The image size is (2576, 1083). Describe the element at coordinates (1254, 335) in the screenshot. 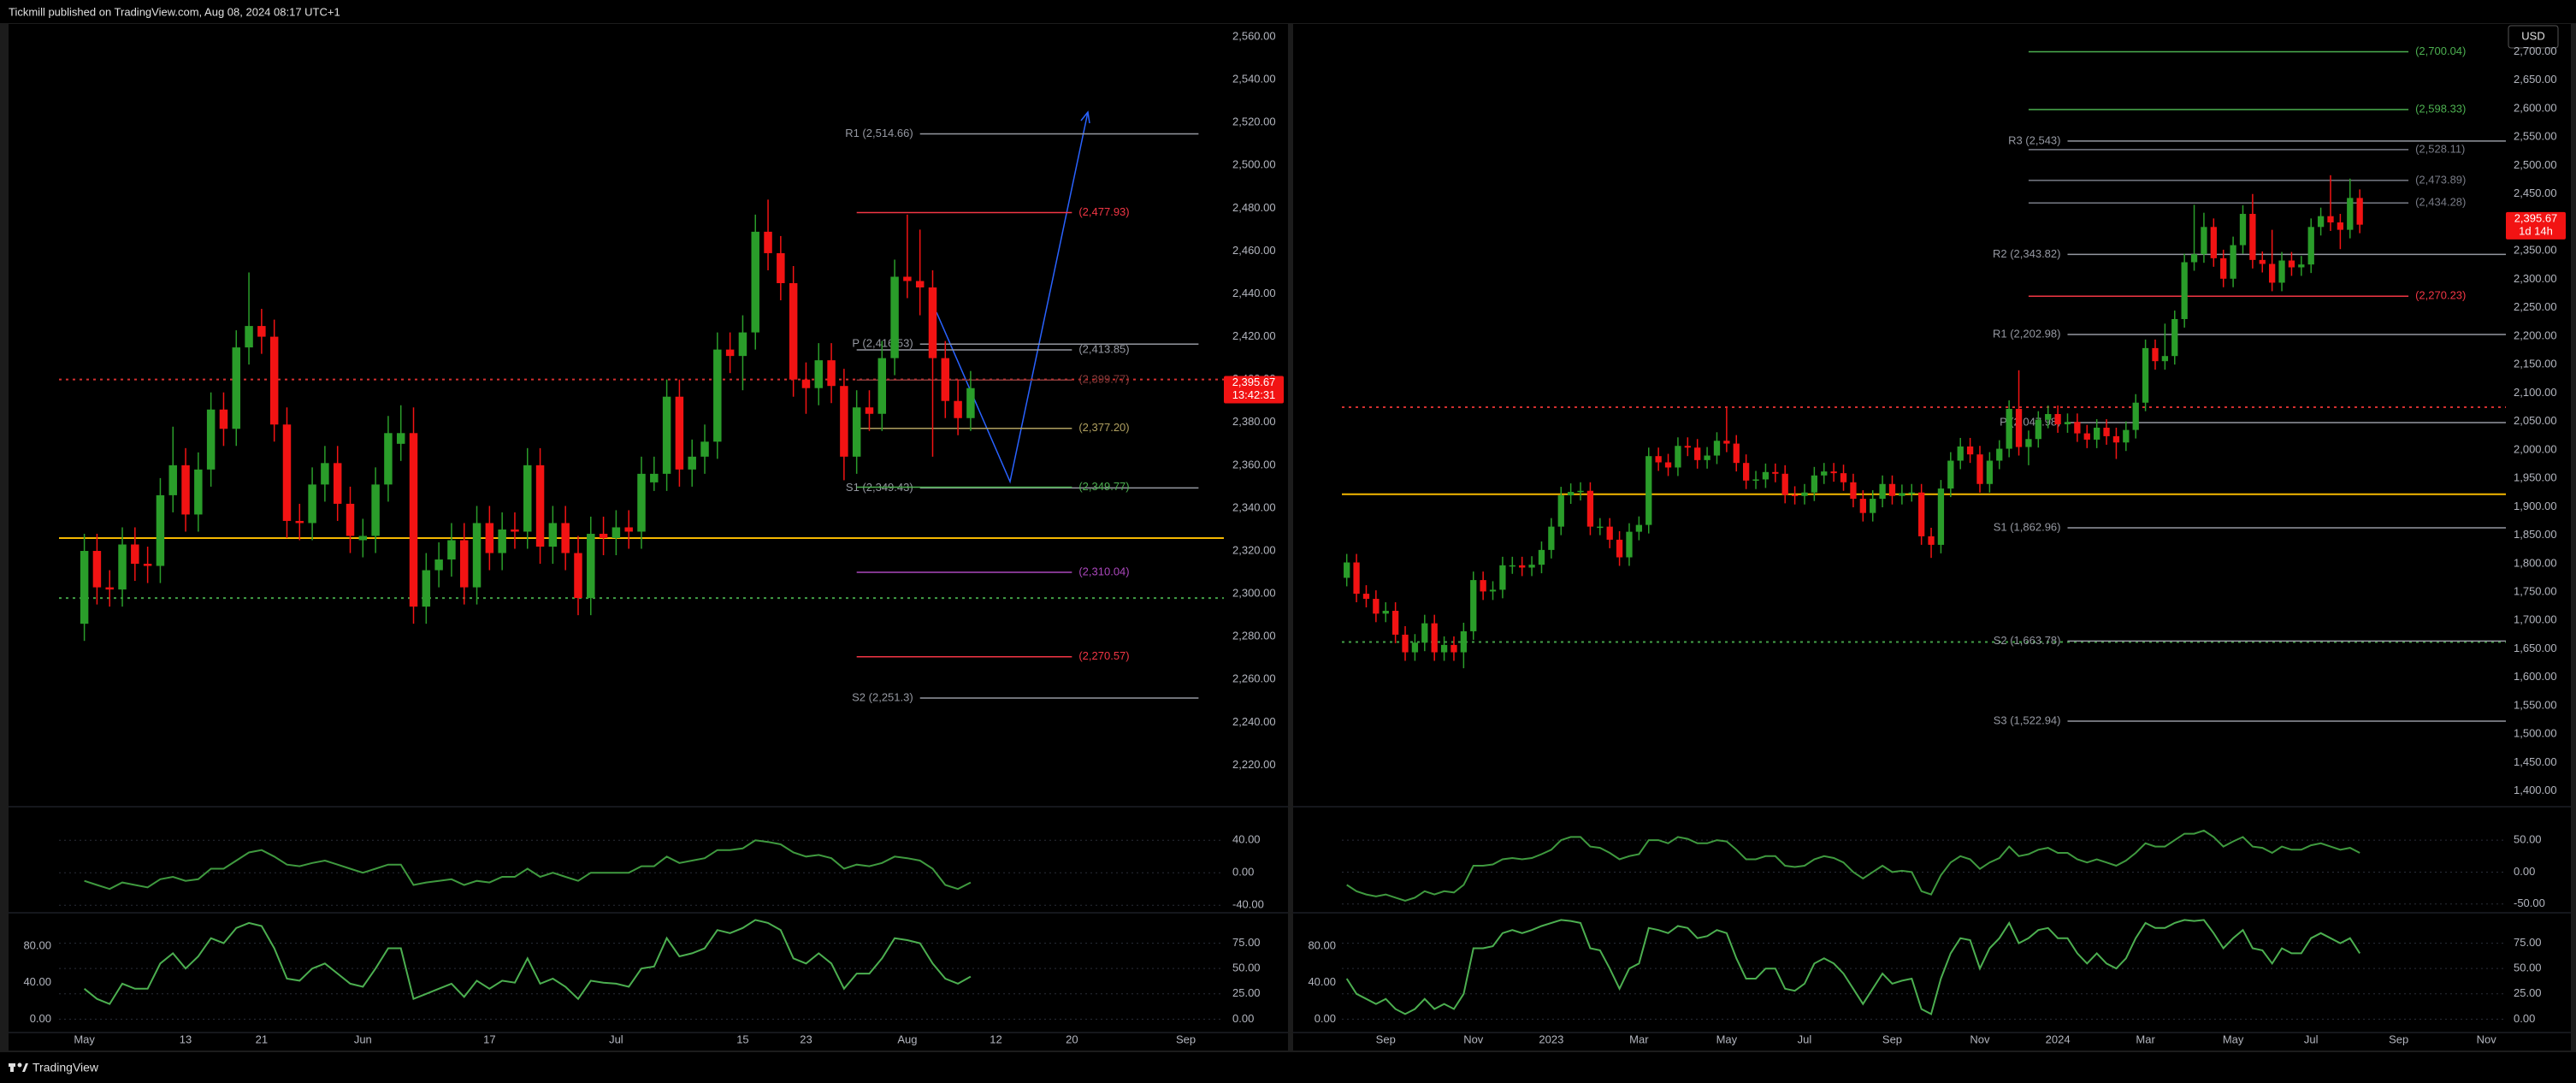

I see `y-tick-label: 2,420.00` at that location.